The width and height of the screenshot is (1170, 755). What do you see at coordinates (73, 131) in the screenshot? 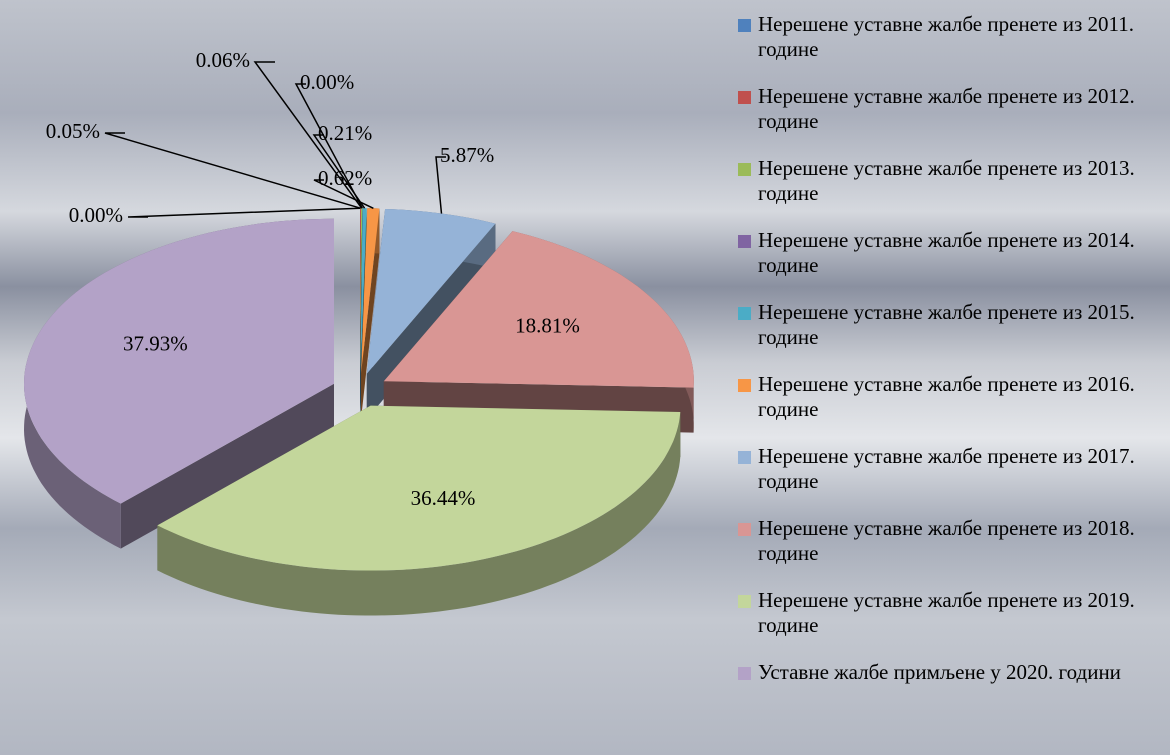
I see `data-label: 0.05%` at bounding box center [73, 131].